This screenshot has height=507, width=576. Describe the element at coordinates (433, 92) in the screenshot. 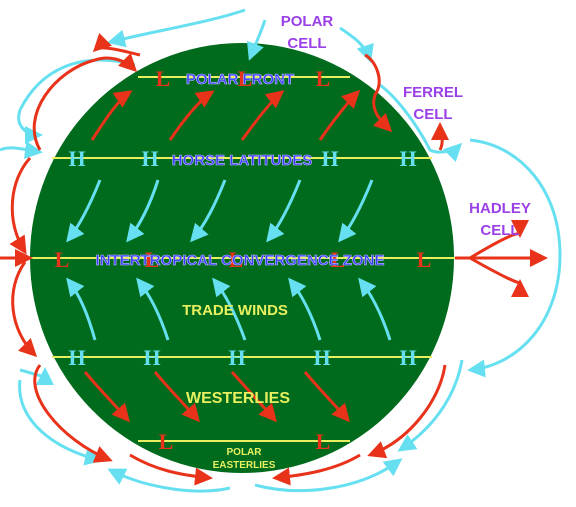

I see `ferrel-cell-label-line1: FERREL` at that location.